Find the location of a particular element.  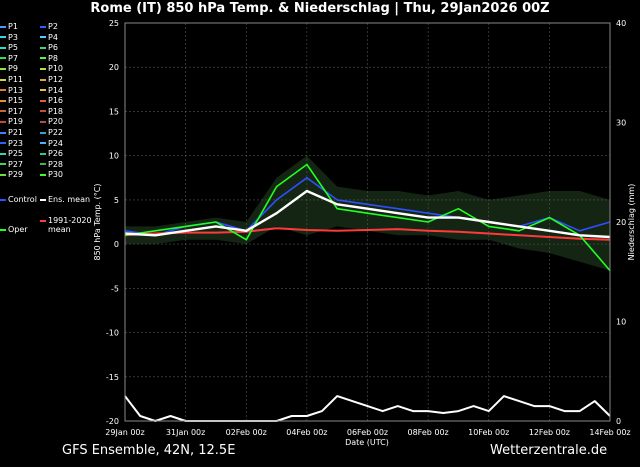

legend-label: 1991-2020 is located at coordinates (70, 220).